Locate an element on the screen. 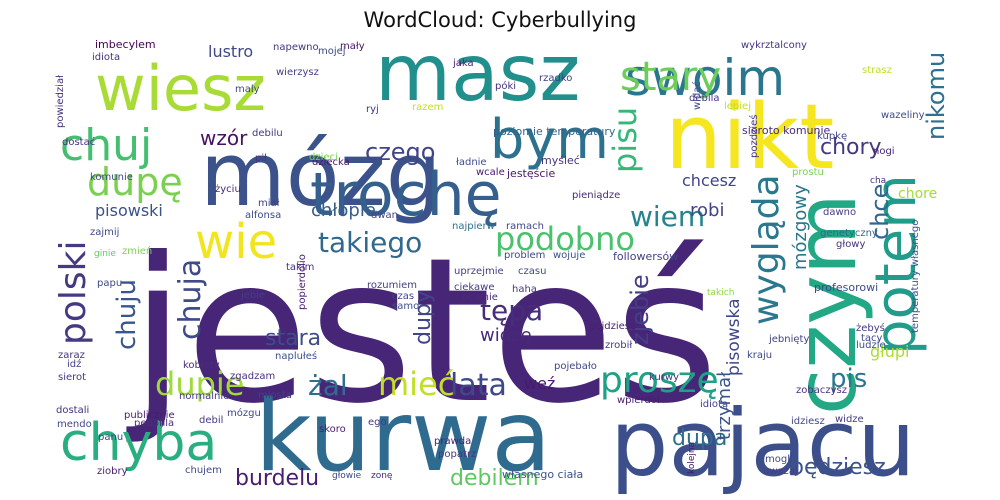 This screenshot has width=1000, height=500. cloud-word: tacy is located at coordinates (872, 338).